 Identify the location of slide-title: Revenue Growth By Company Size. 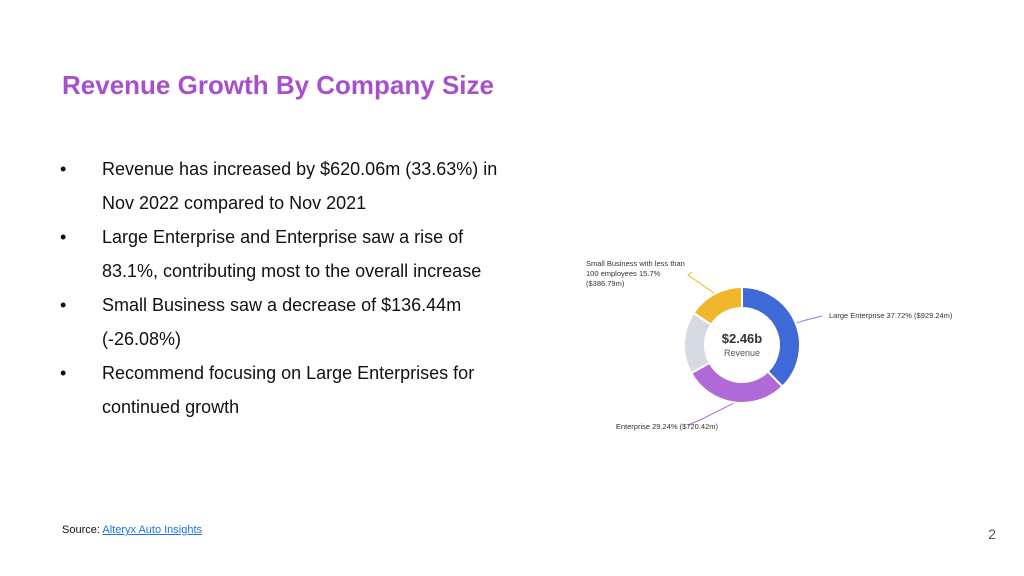
(278, 85).